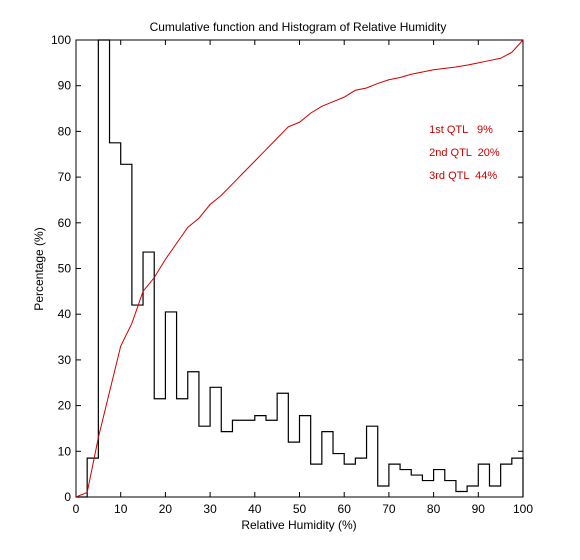  I want to click on x-tick-label: 20, so click(166, 509).